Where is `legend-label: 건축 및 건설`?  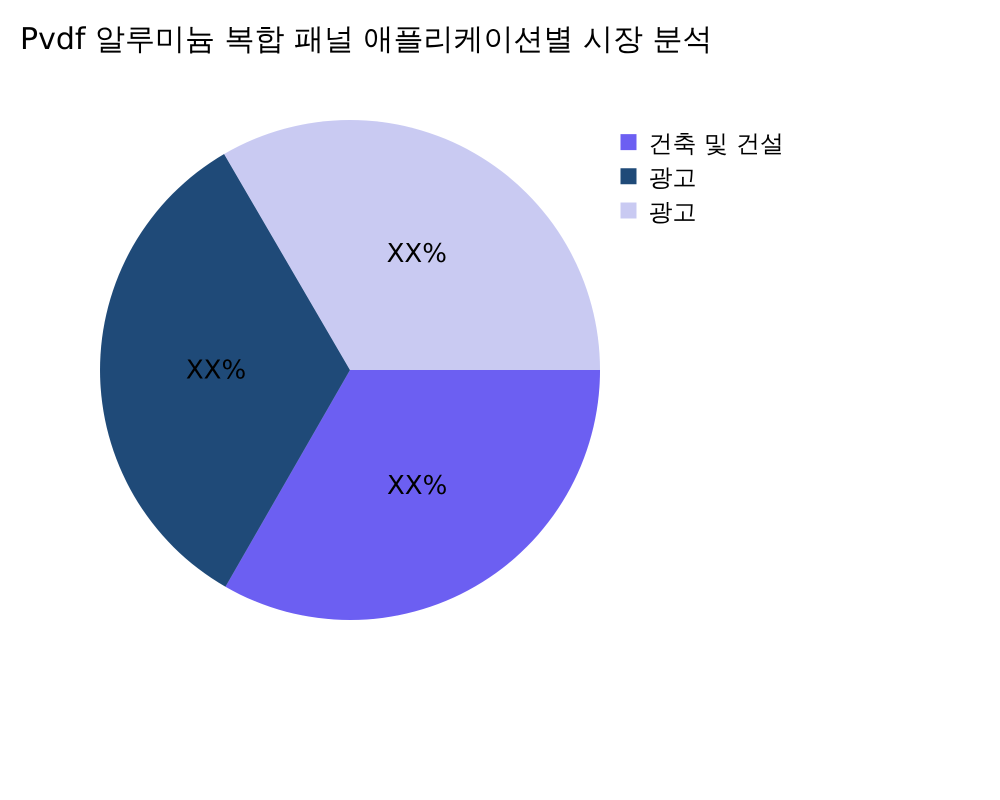
legend-label: 건축 및 건설 is located at coordinates (716, 143).